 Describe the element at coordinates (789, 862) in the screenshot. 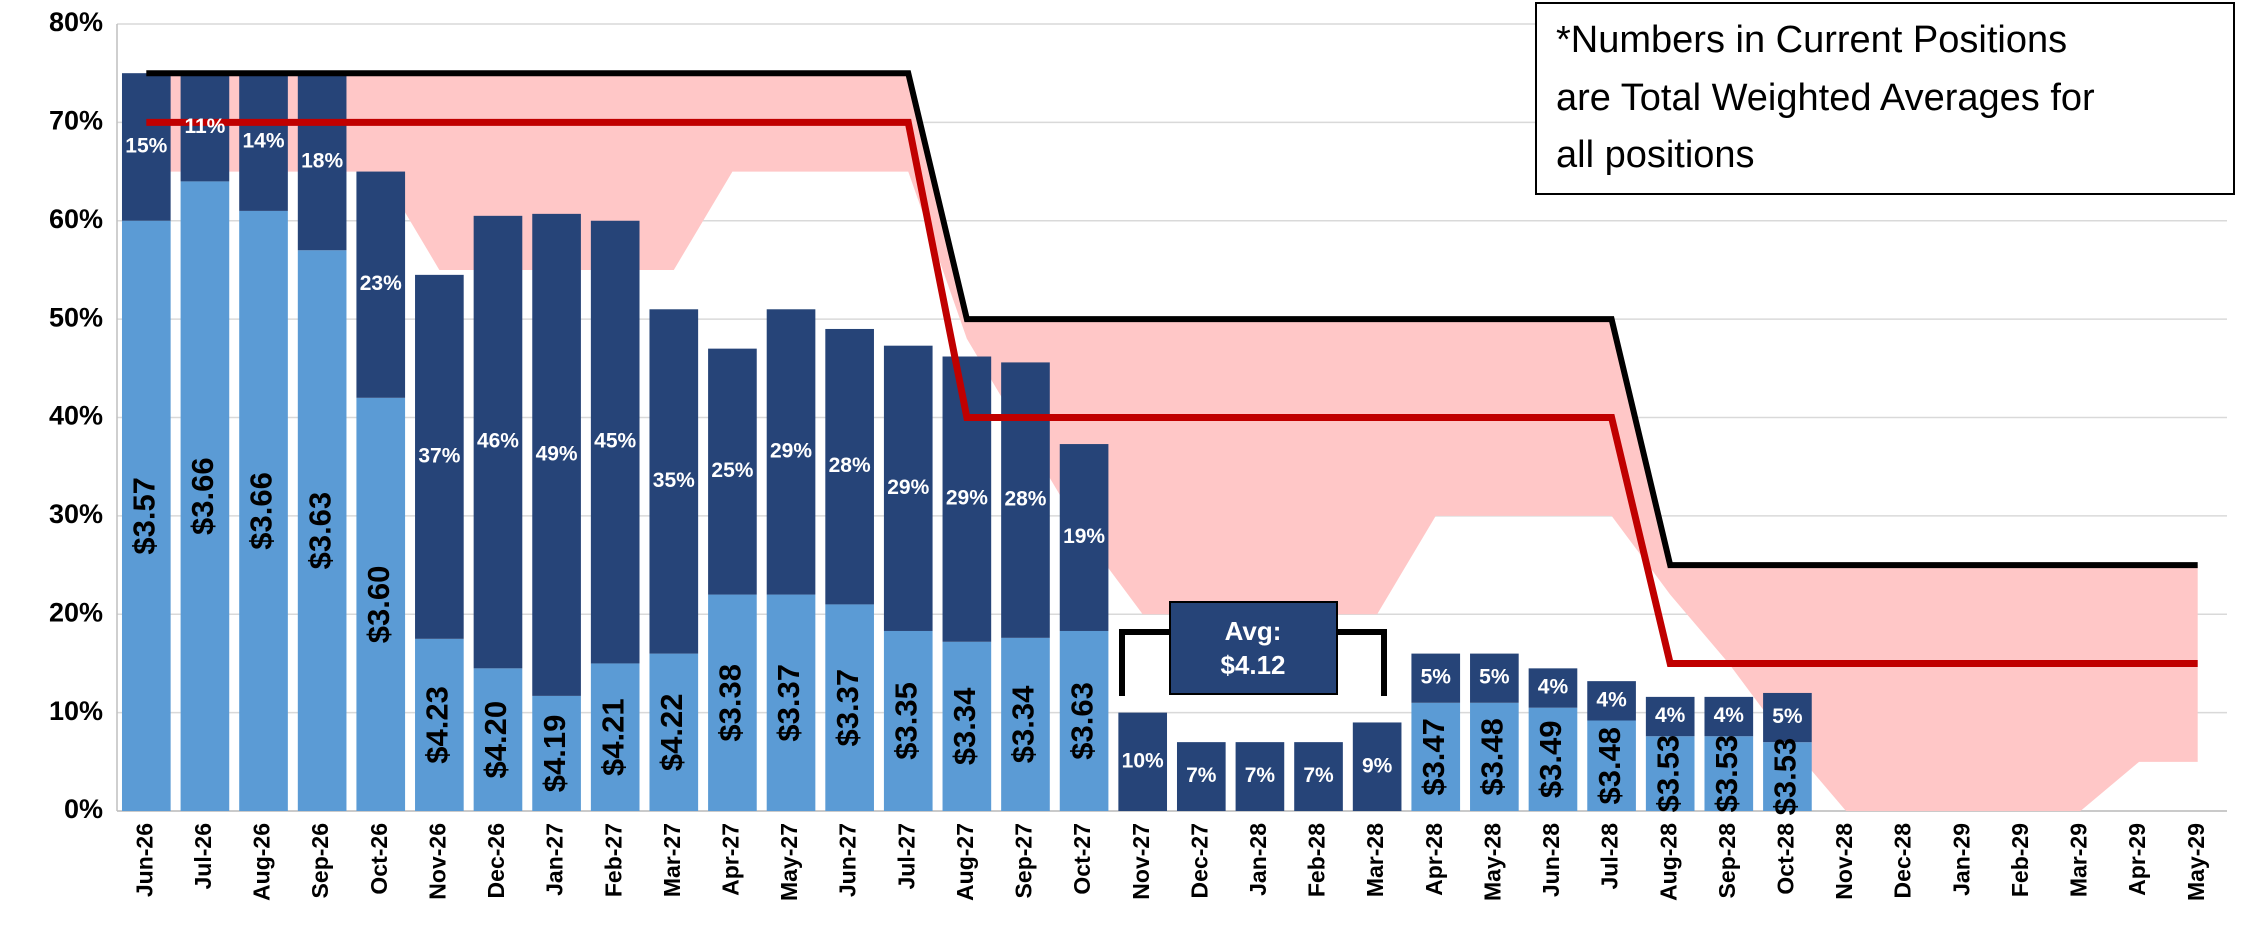

I see `x-tick-label: May-27` at that location.